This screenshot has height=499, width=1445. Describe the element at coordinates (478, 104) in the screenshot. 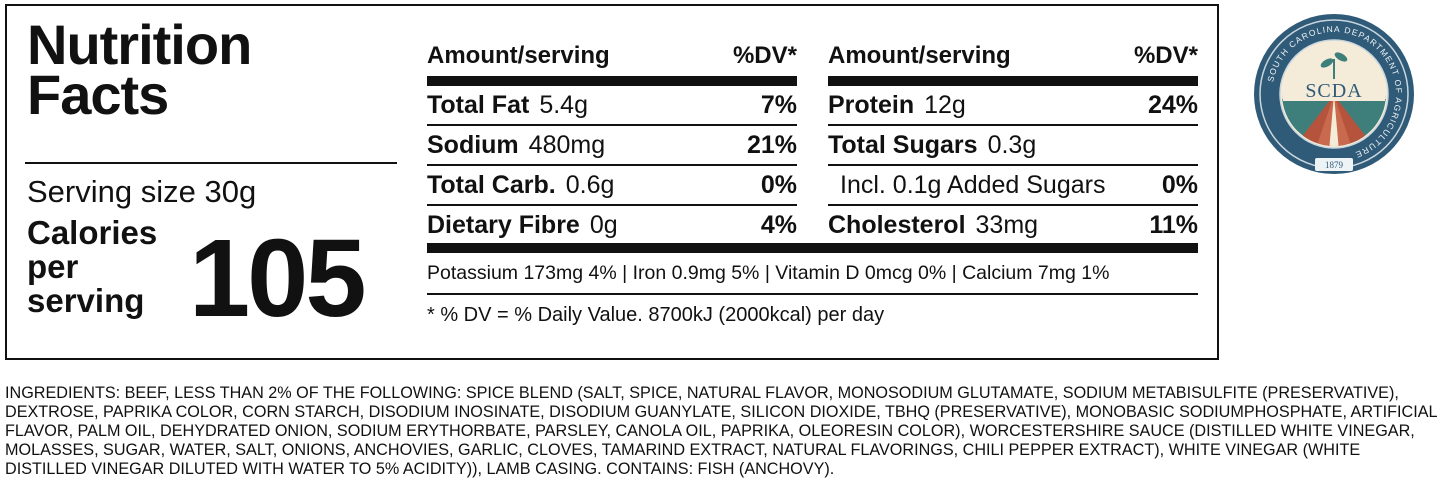

I see `nutrient-name: Total Fat` at that location.